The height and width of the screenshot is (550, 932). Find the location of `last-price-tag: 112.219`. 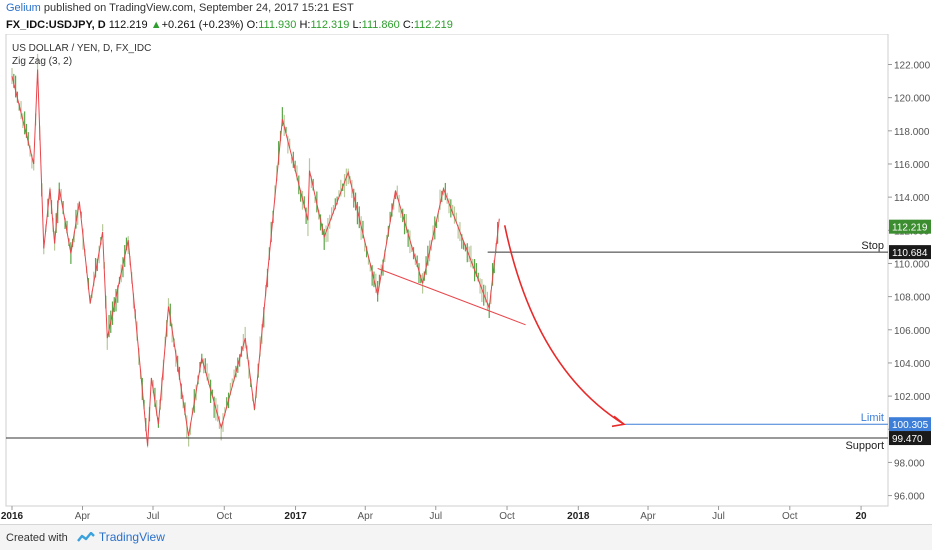

last-price-tag: 112.219 is located at coordinates (910, 228).